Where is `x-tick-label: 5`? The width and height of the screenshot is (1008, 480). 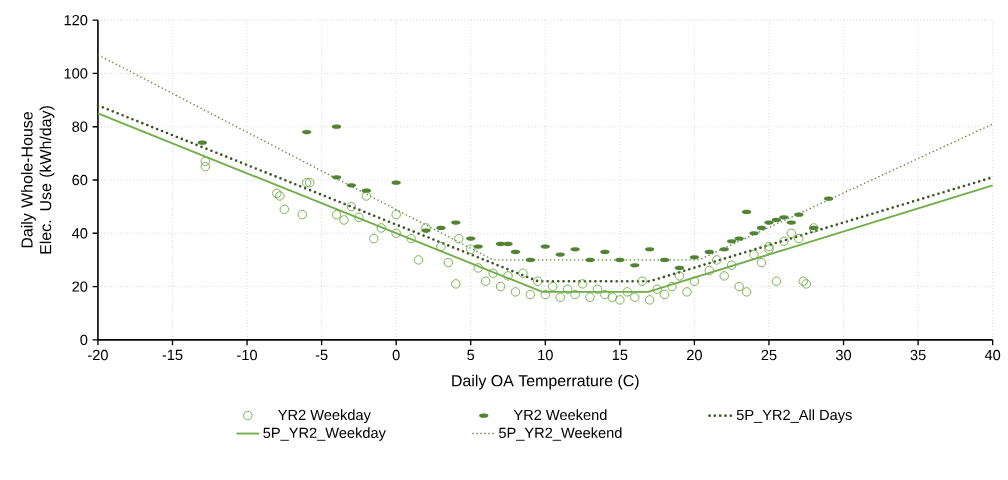
x-tick-label: 5 is located at coordinates (471, 355).